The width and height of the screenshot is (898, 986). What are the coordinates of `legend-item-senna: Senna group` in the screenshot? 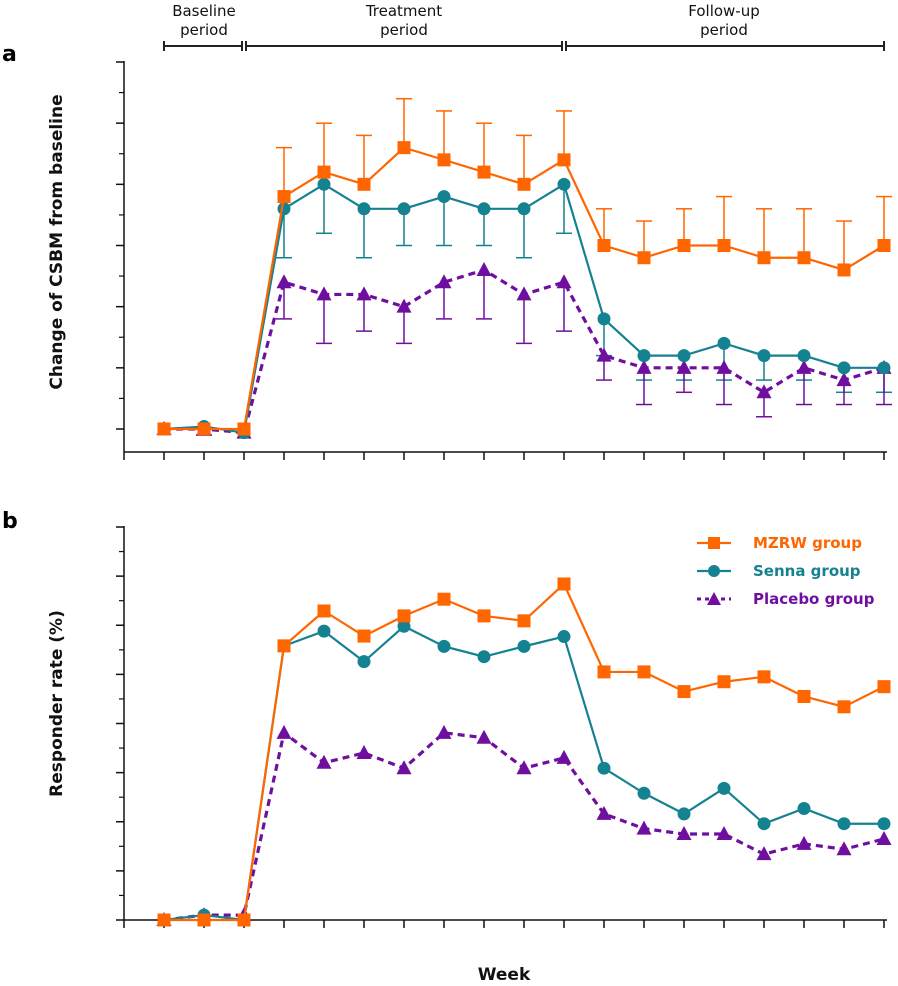 It's located at (779, 571).